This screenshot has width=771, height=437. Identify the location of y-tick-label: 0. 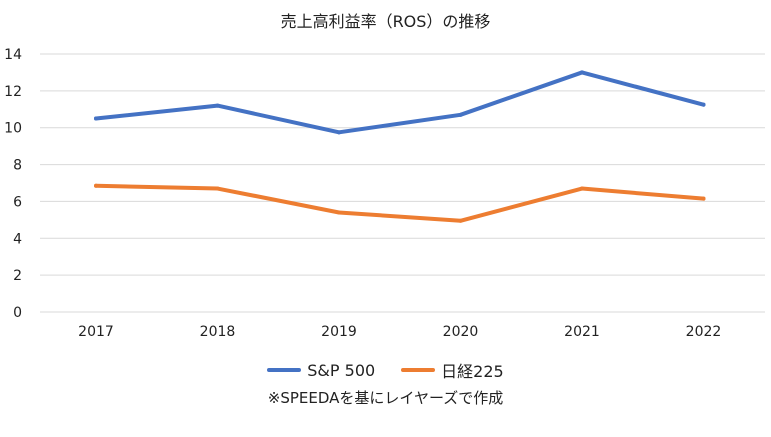
(17, 313).